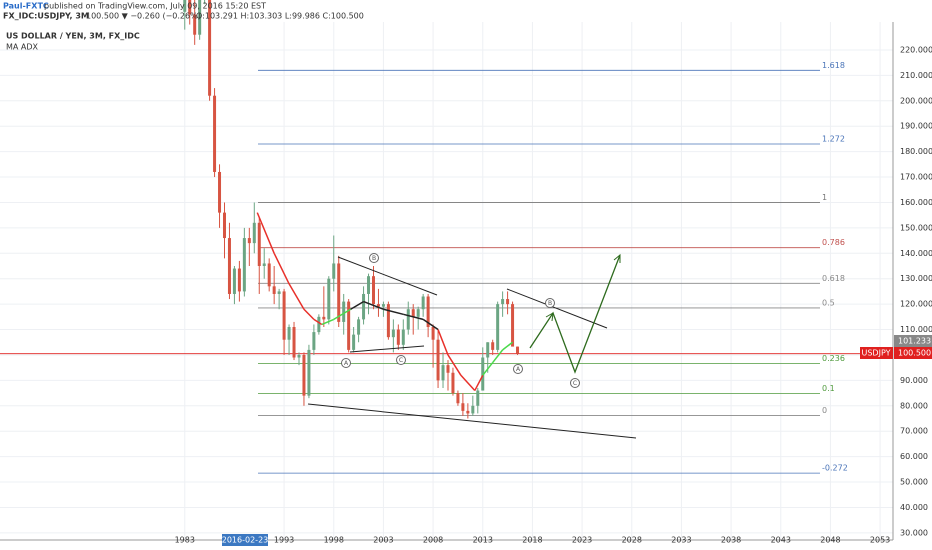 Image resolution: width=932 pixels, height=550 pixels. What do you see at coordinates (916, 100) in the screenshot?
I see `y-tick-label: 200.000` at bounding box center [916, 100].